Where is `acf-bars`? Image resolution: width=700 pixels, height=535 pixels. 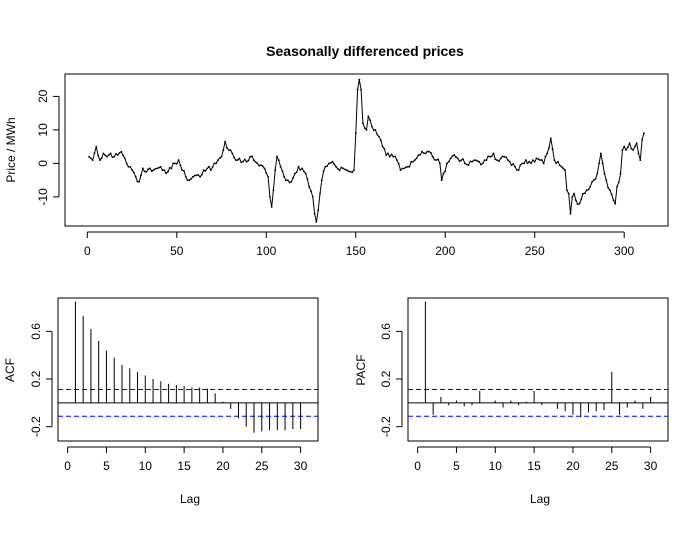
acf-bars is located at coordinates (188, 367).